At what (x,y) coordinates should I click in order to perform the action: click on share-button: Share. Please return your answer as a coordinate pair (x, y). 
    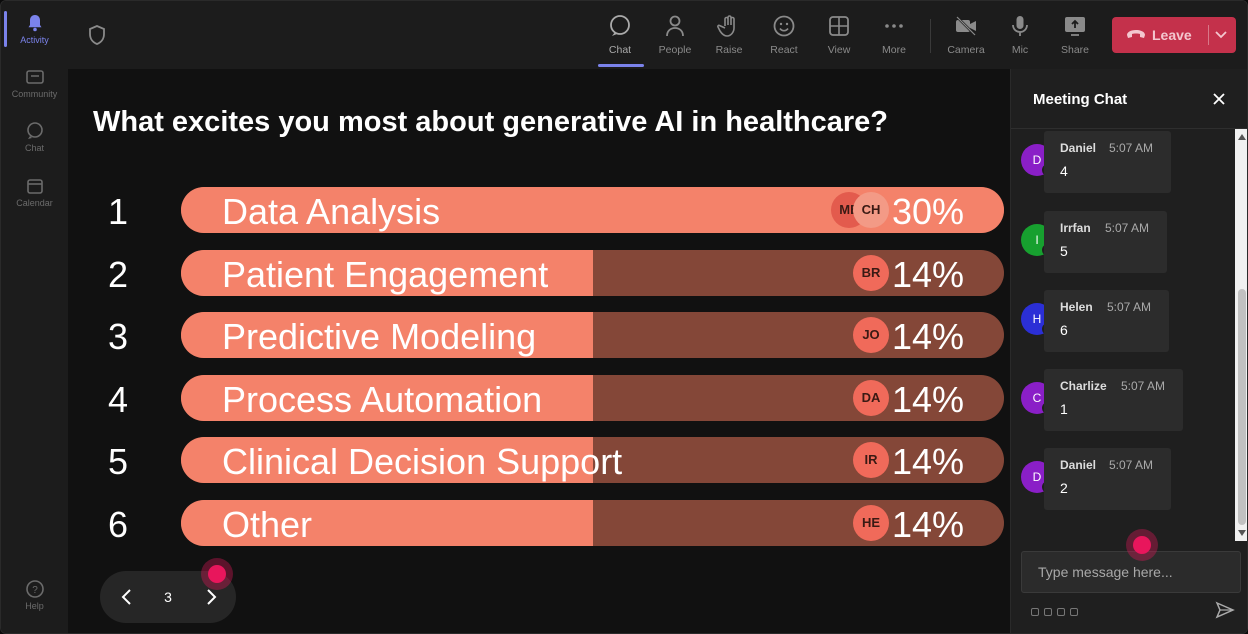
    Looking at the image, I should click on (1075, 36).